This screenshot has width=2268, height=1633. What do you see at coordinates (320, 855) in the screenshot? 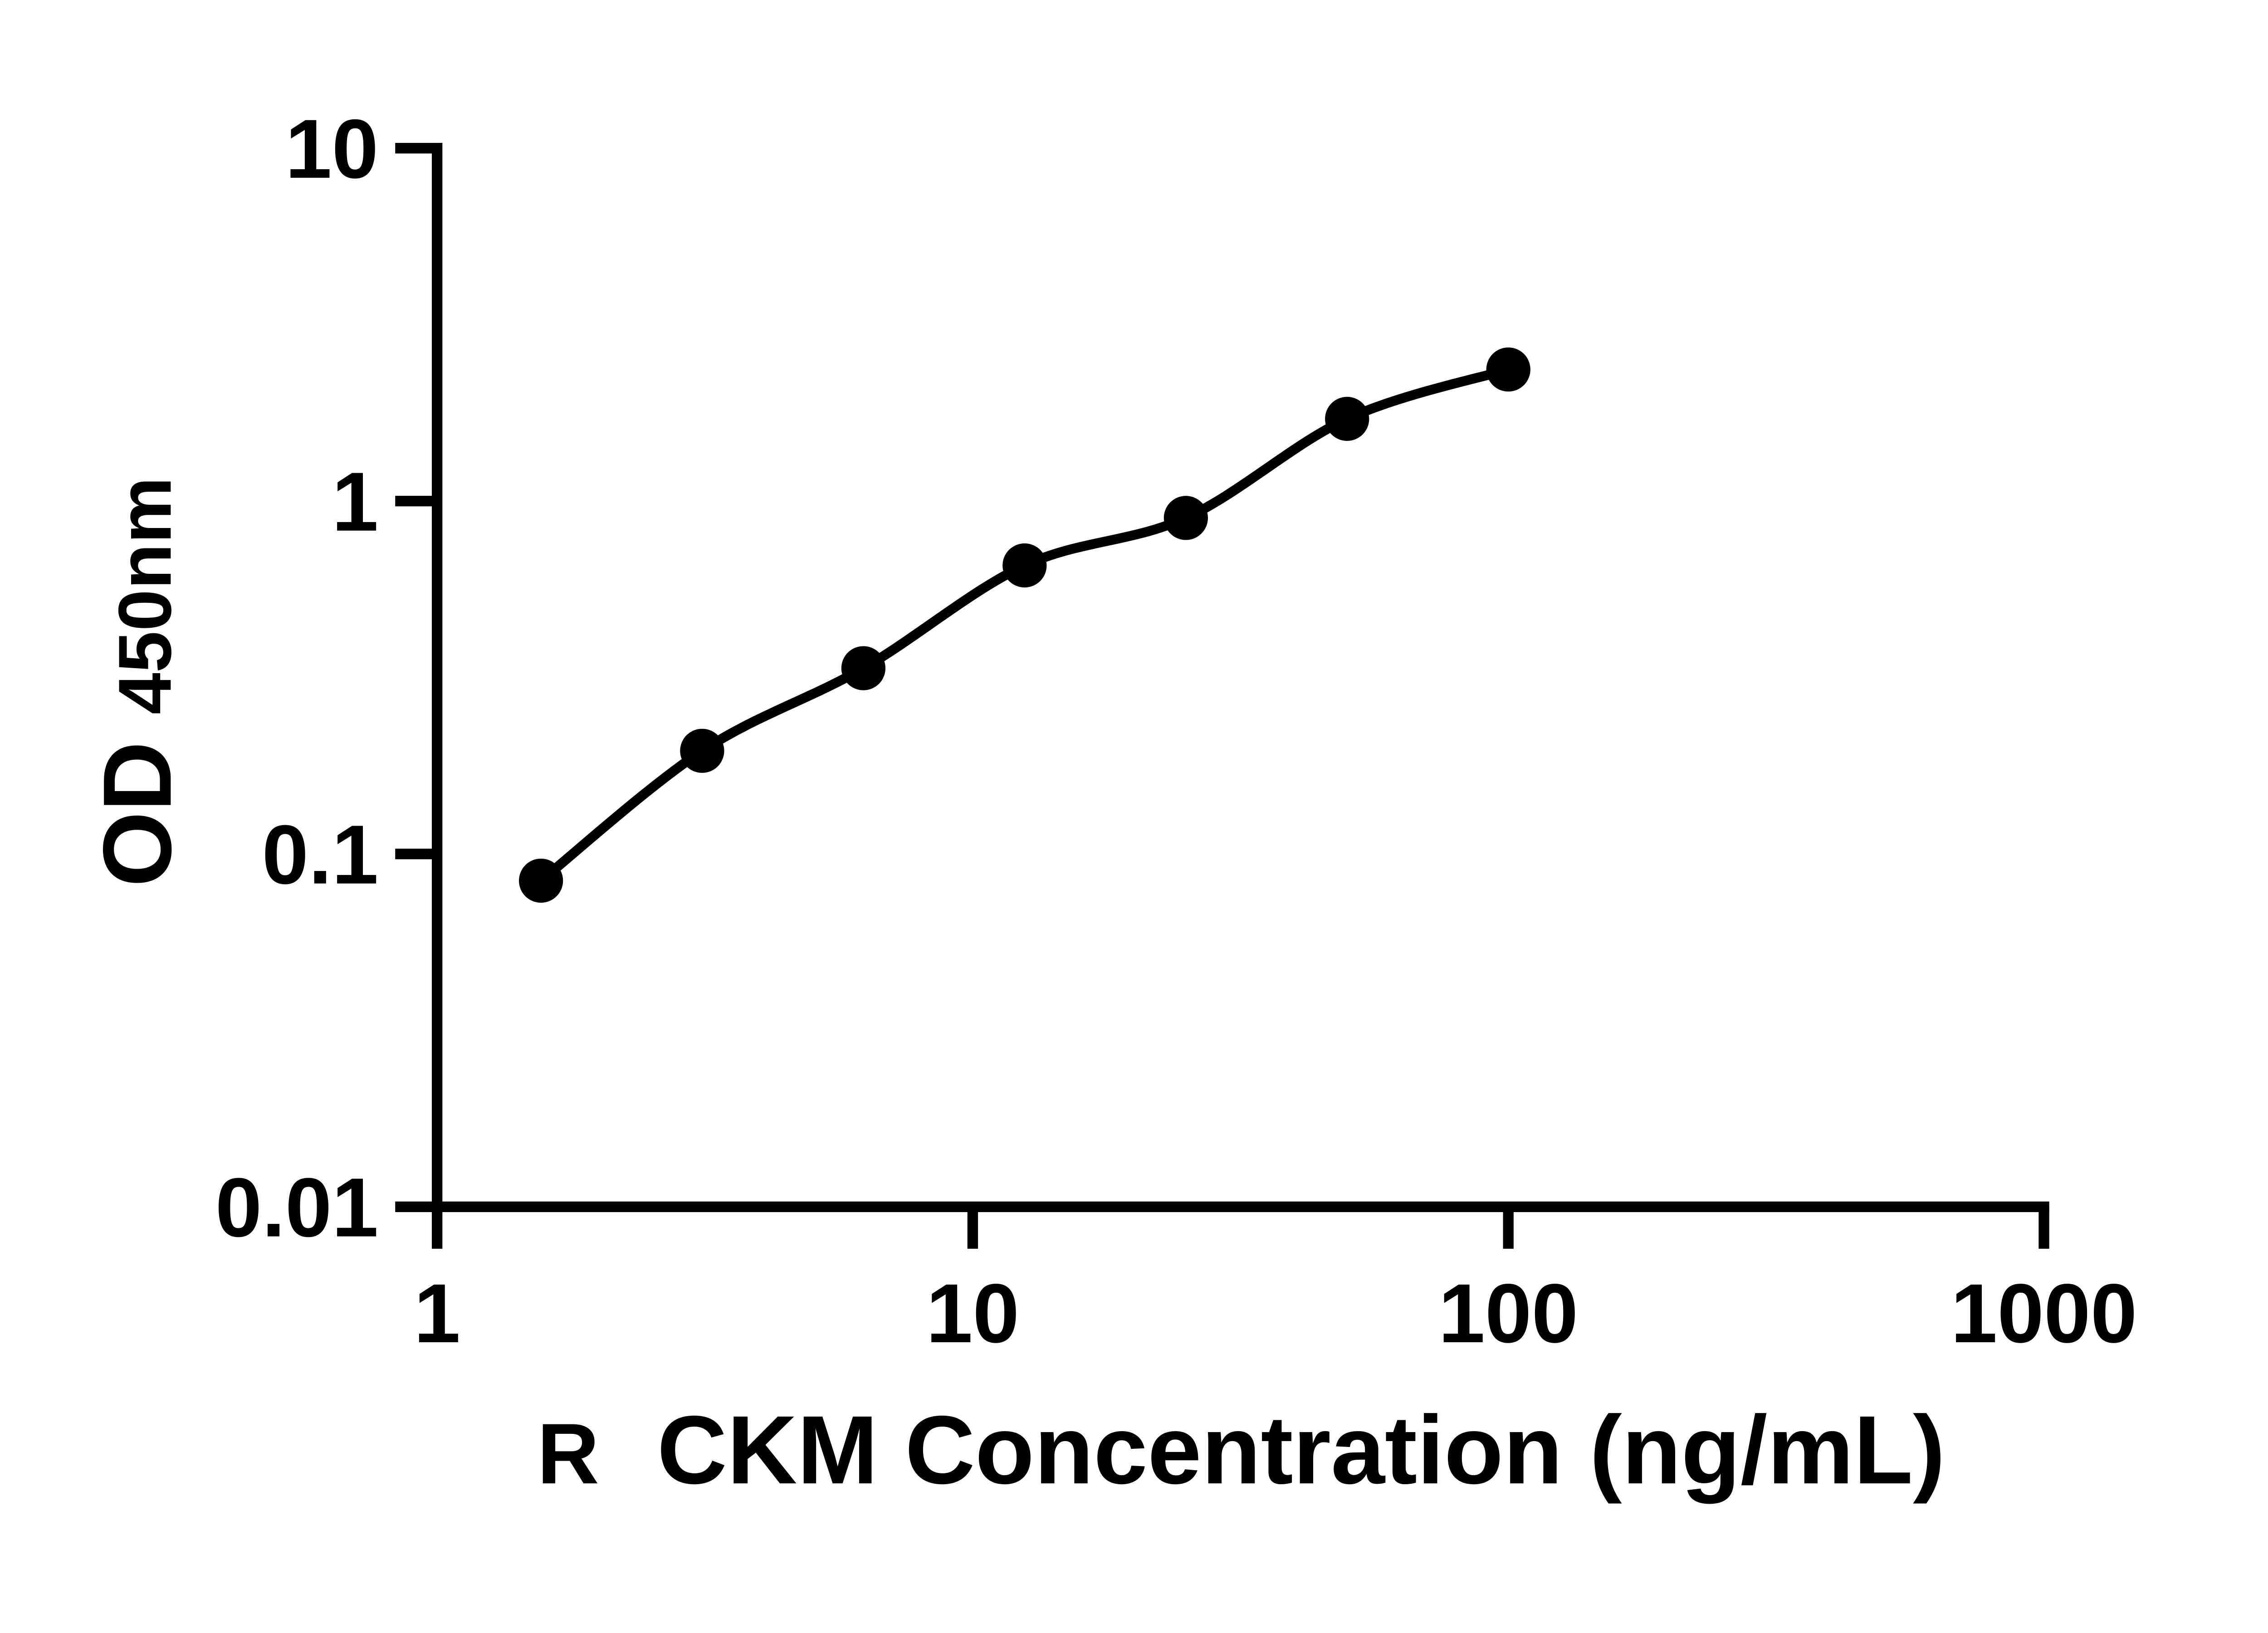
I see `y-tick-label: 0.1` at bounding box center [320, 855].